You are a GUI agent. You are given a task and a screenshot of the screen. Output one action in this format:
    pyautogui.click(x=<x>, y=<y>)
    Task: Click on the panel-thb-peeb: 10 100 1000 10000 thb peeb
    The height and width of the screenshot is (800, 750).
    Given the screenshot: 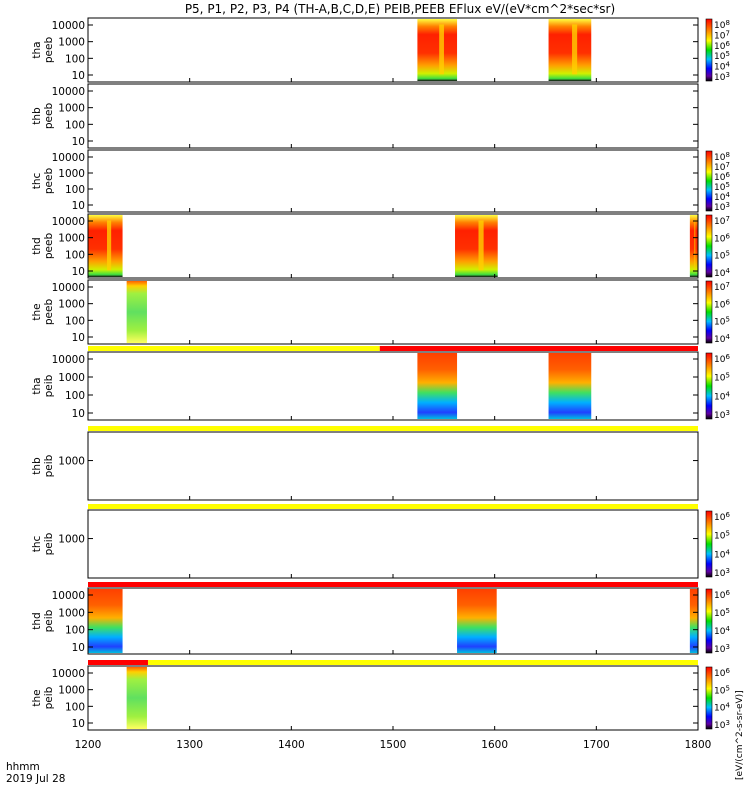 What is the action you would take?
    pyautogui.click(x=365, y=116)
    